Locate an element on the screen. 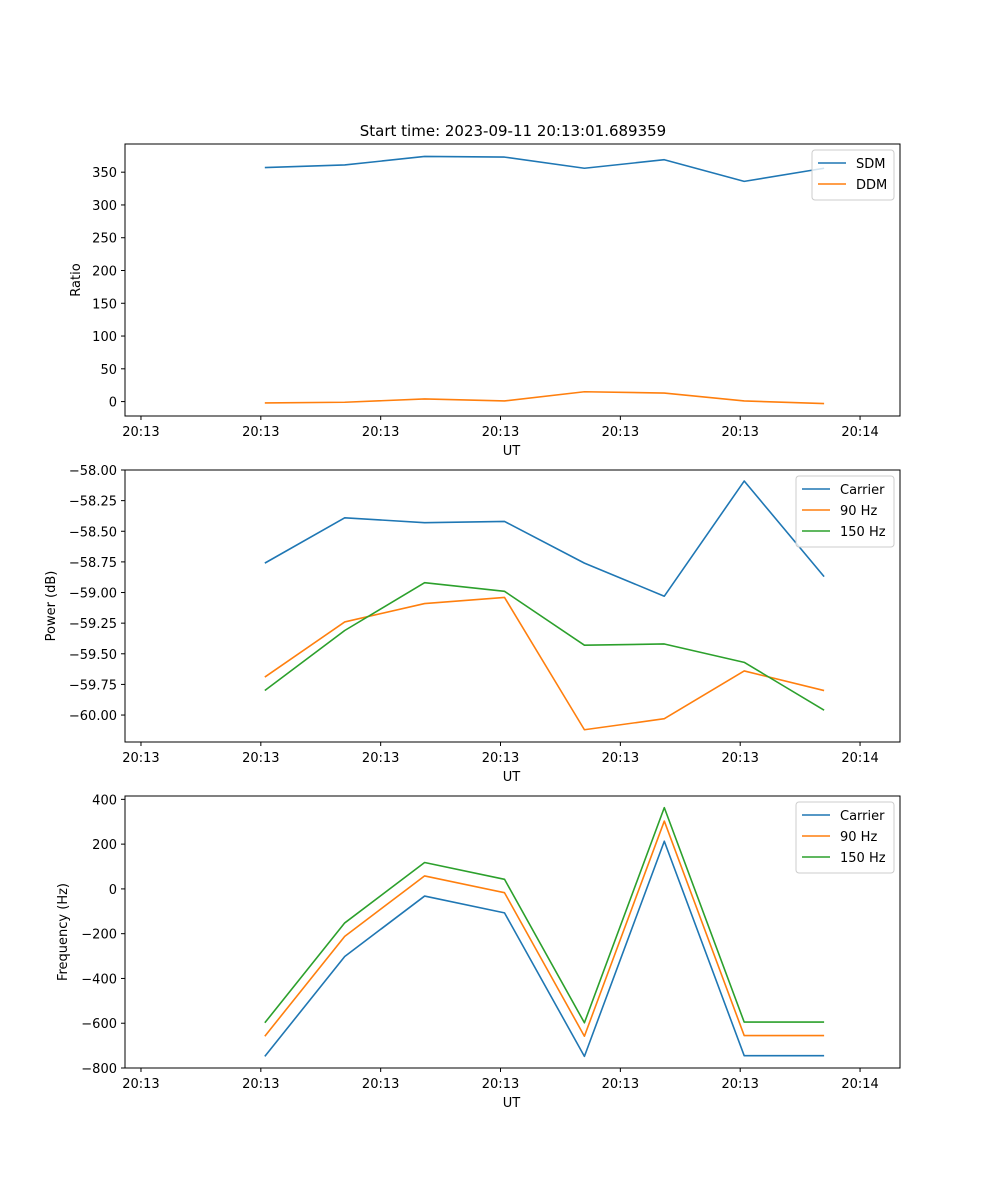 This screenshot has width=1000, height=1200. ratio-y-tick-label: 100 is located at coordinates (104, 337).